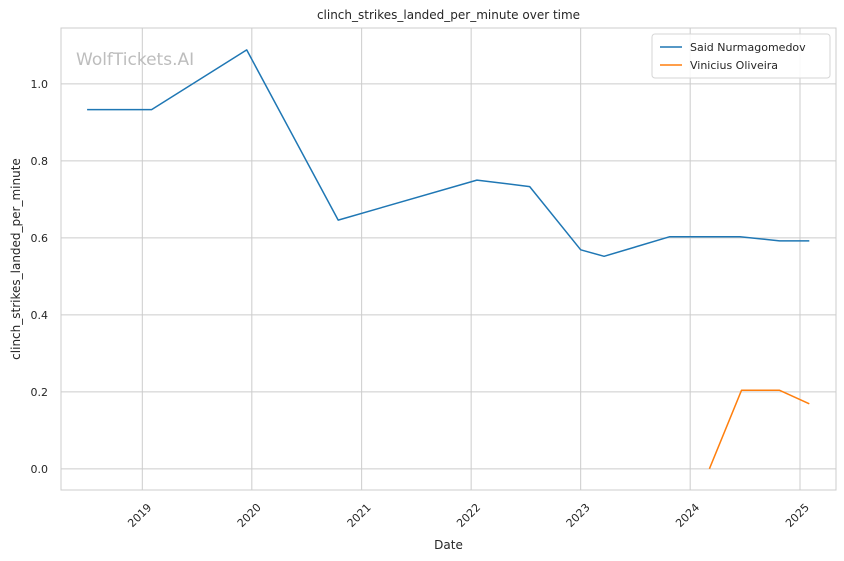  What do you see at coordinates (135, 60) in the screenshot?
I see `watermark: WolfTickets.AI` at bounding box center [135, 60].